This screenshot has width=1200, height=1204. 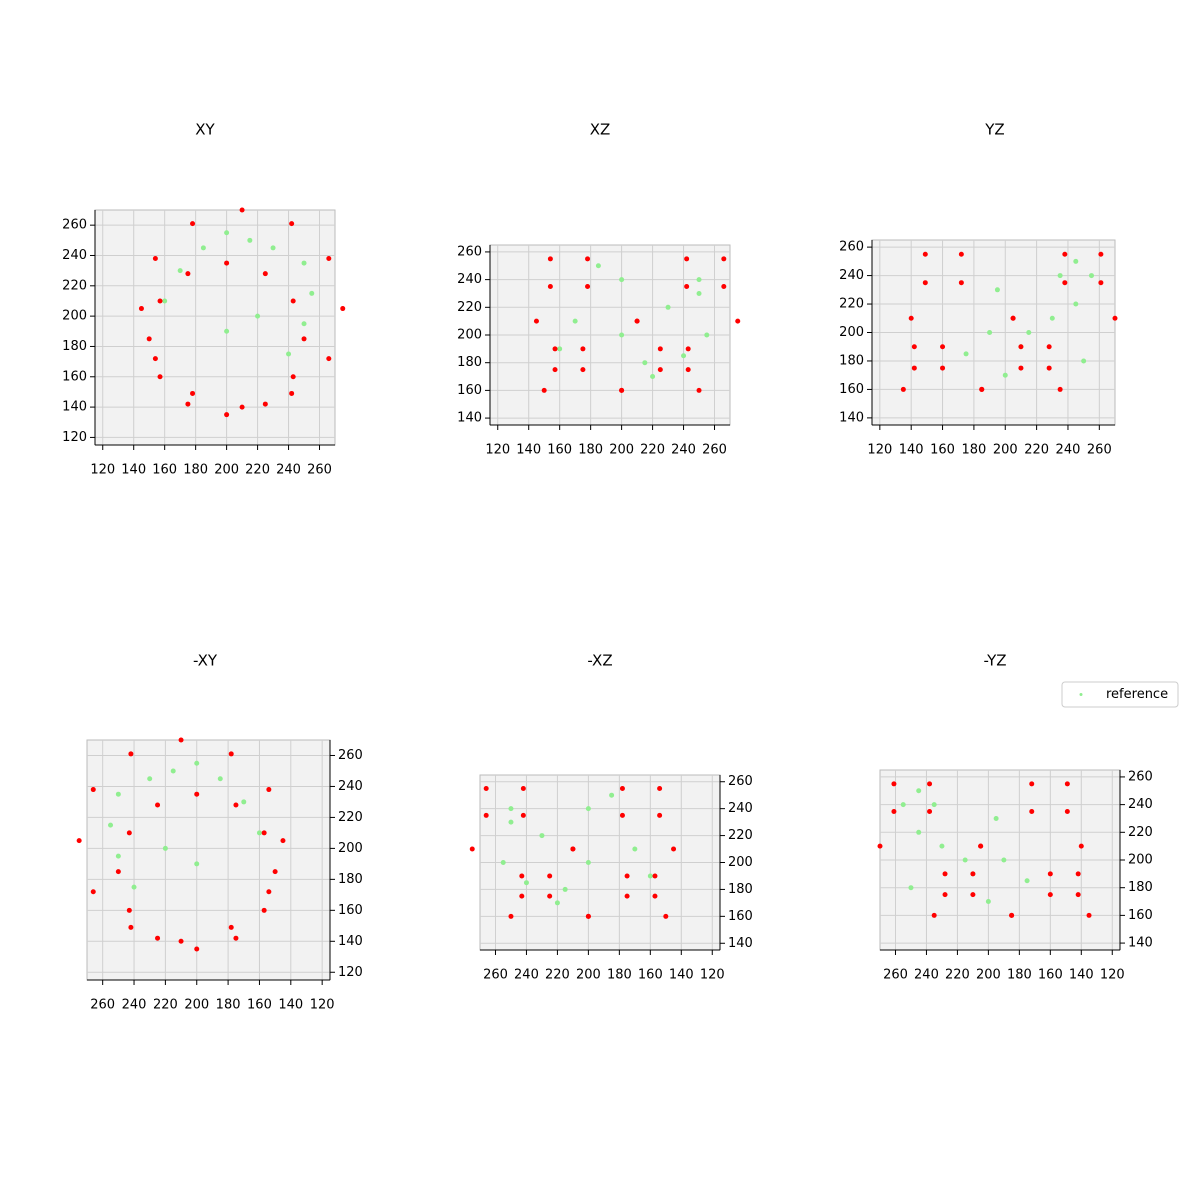 What do you see at coordinates (851, 304) in the screenshot?
I see `y-tick-label: 220` at bounding box center [851, 304].